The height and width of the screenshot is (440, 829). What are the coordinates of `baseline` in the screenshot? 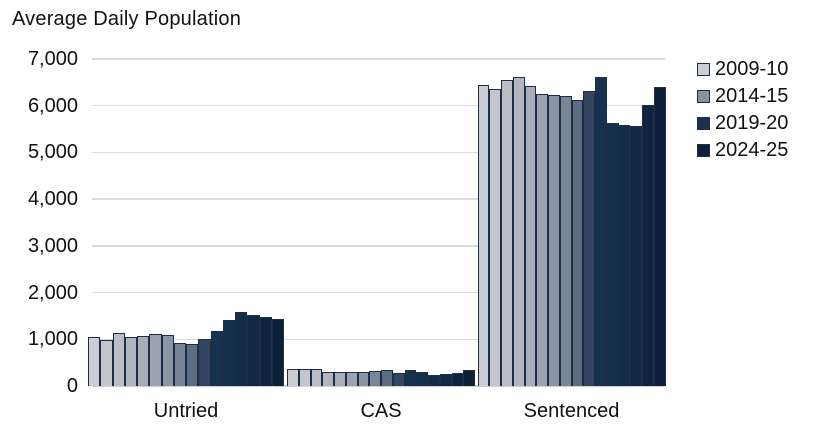 It's located at (378, 386).